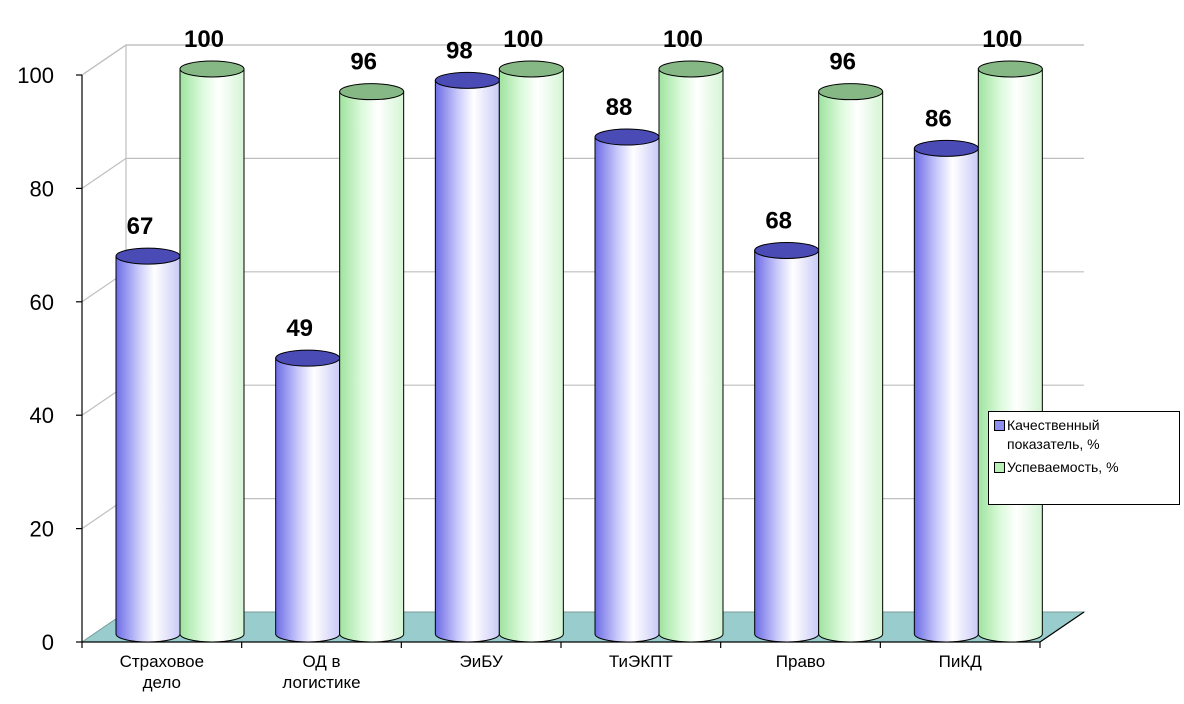  I want to click on x-tick-label-4: Право, so click(800, 661).